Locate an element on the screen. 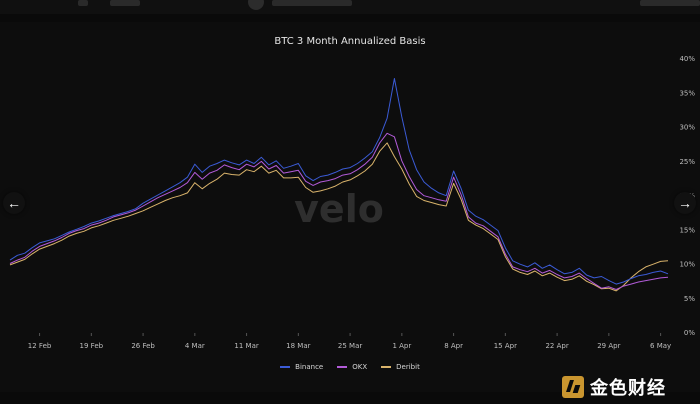 This screenshot has height=404, width=700. legend-item-deribit: Deribit is located at coordinates (400, 367).